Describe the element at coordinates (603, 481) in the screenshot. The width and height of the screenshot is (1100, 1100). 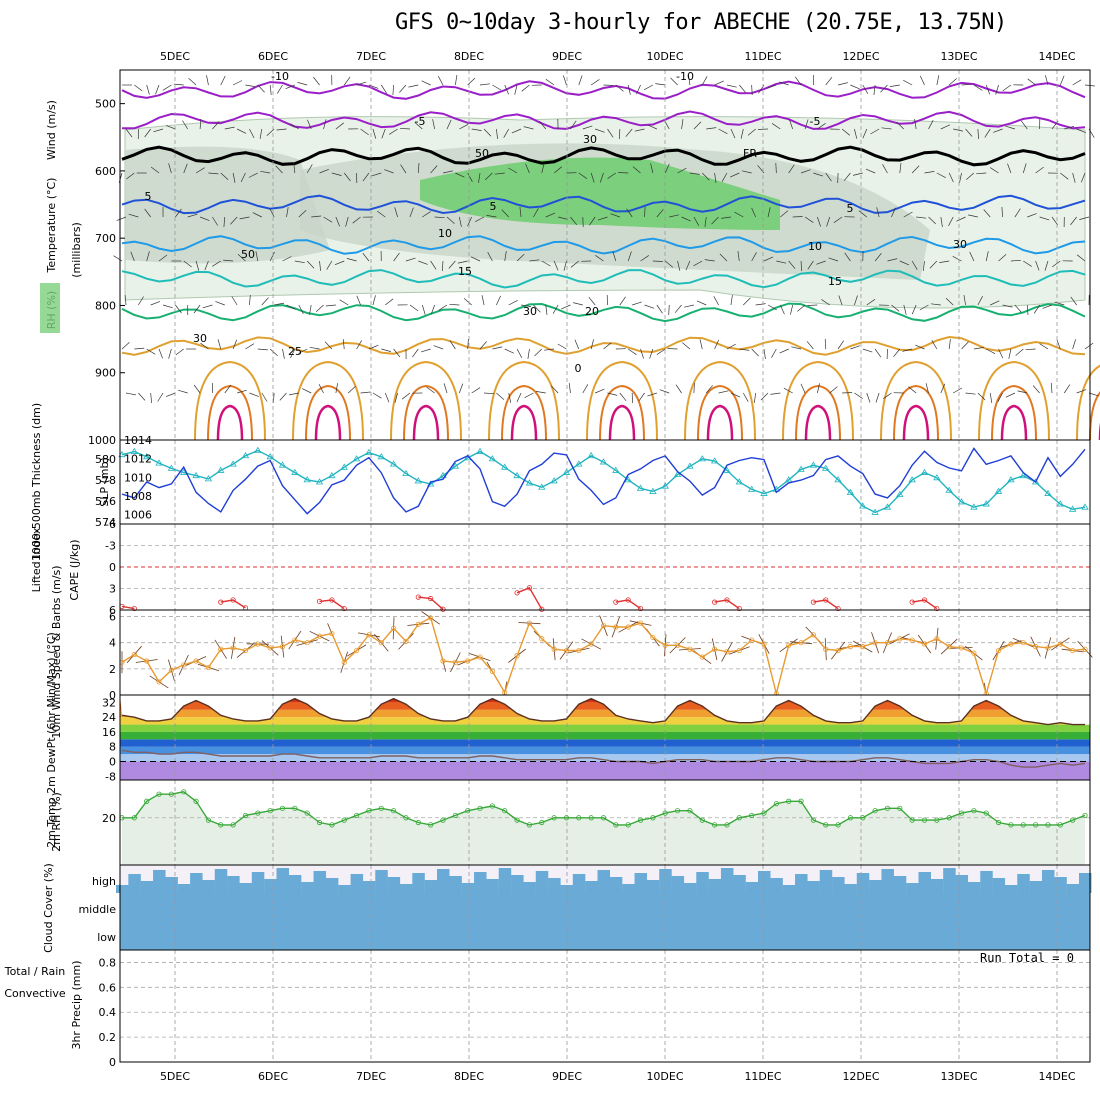
I see `slp-line` at that location.